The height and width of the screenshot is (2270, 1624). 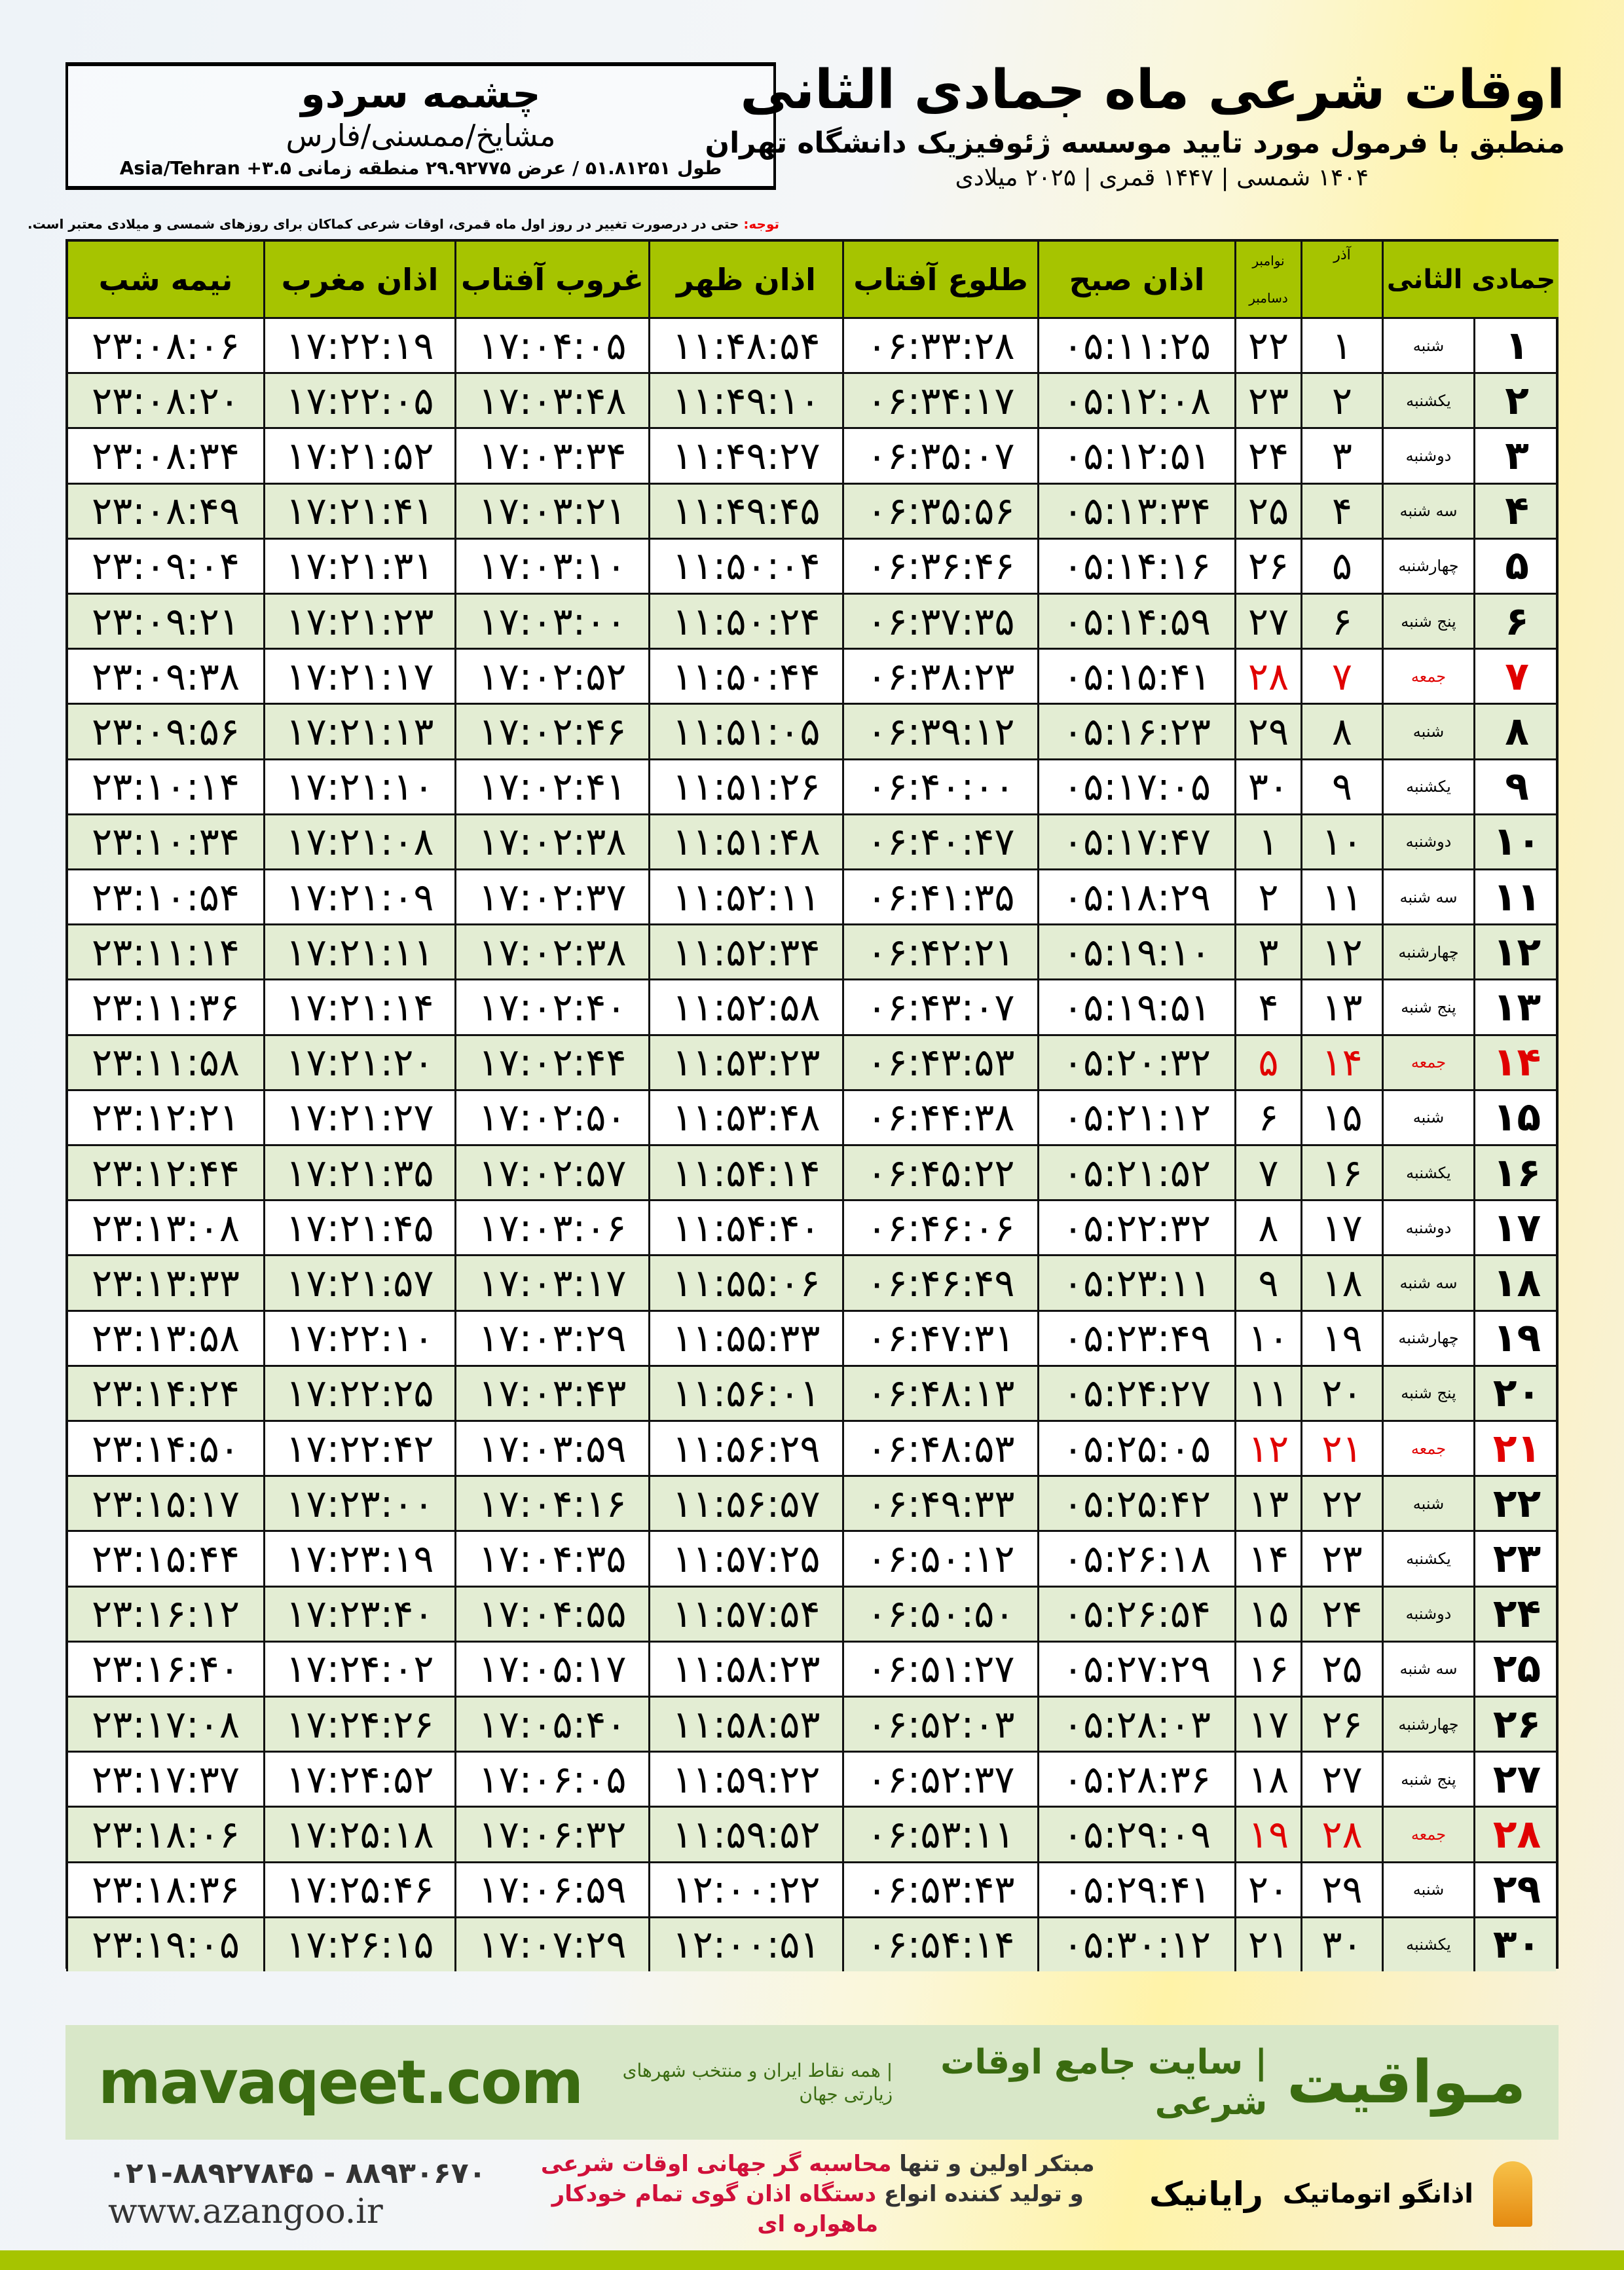 I want to click on cell-tolu: ۰۶:۵۰:۵۰, so click(x=939, y=1614).